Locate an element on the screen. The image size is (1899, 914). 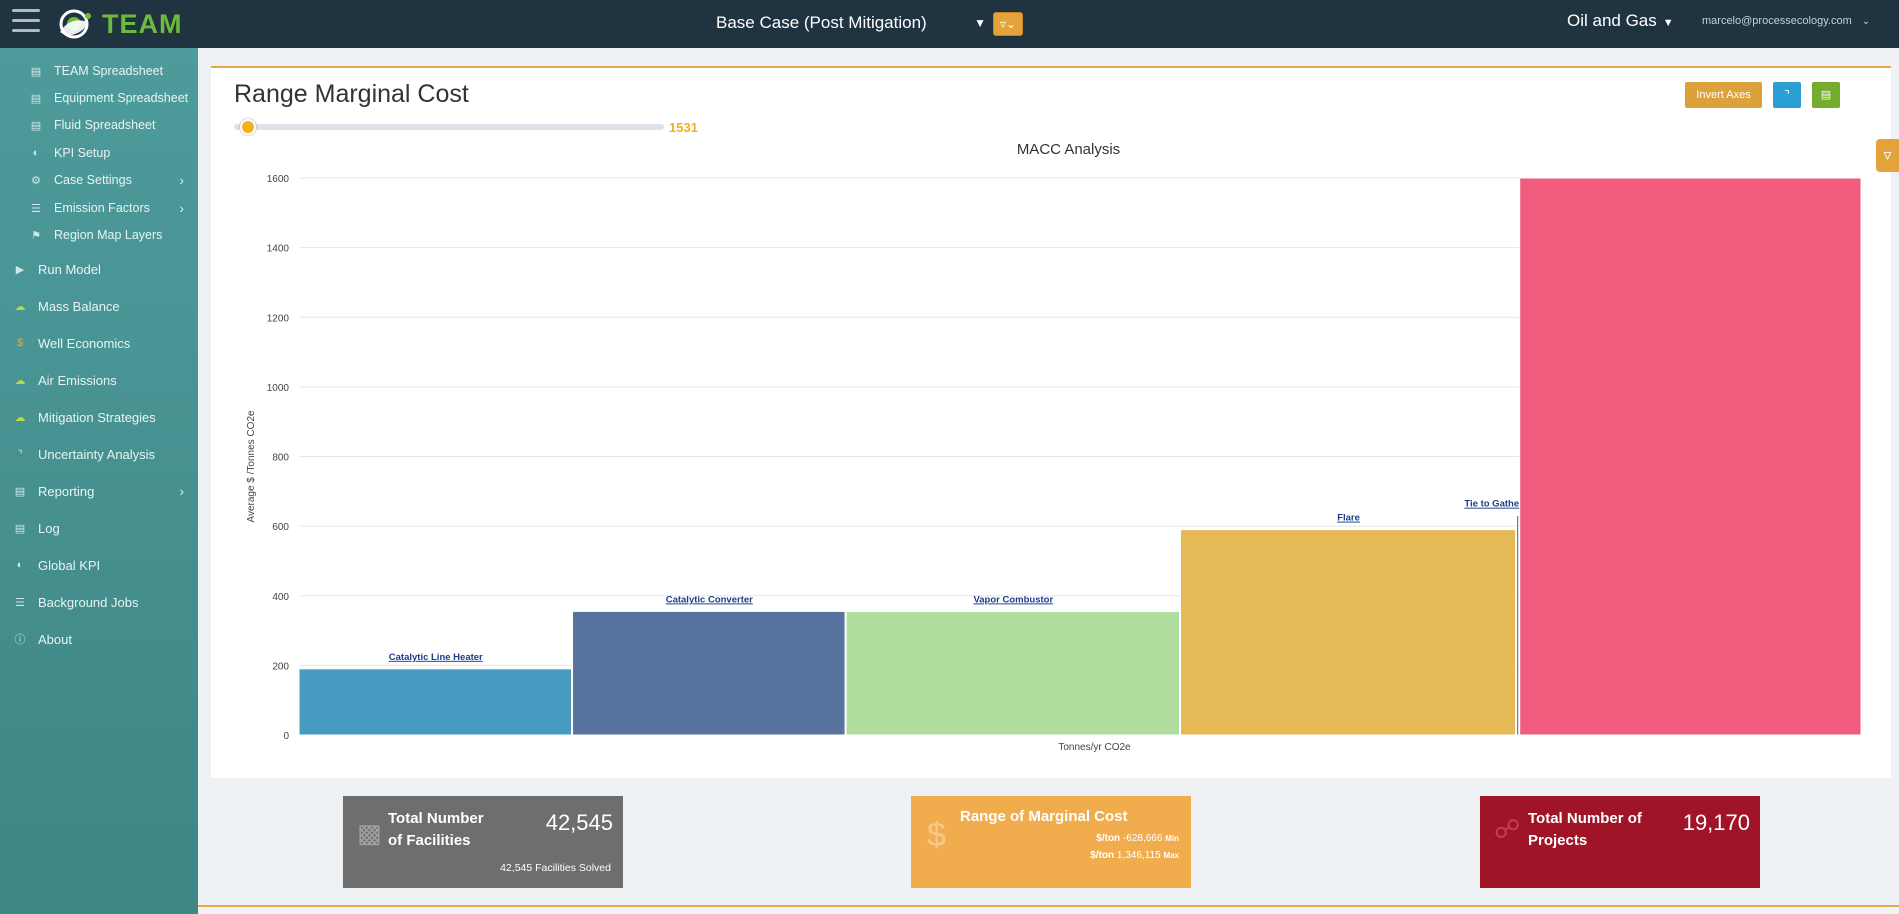
stat-min-value: $/ton -628,666 Min is located at coordinates (1137, 838).